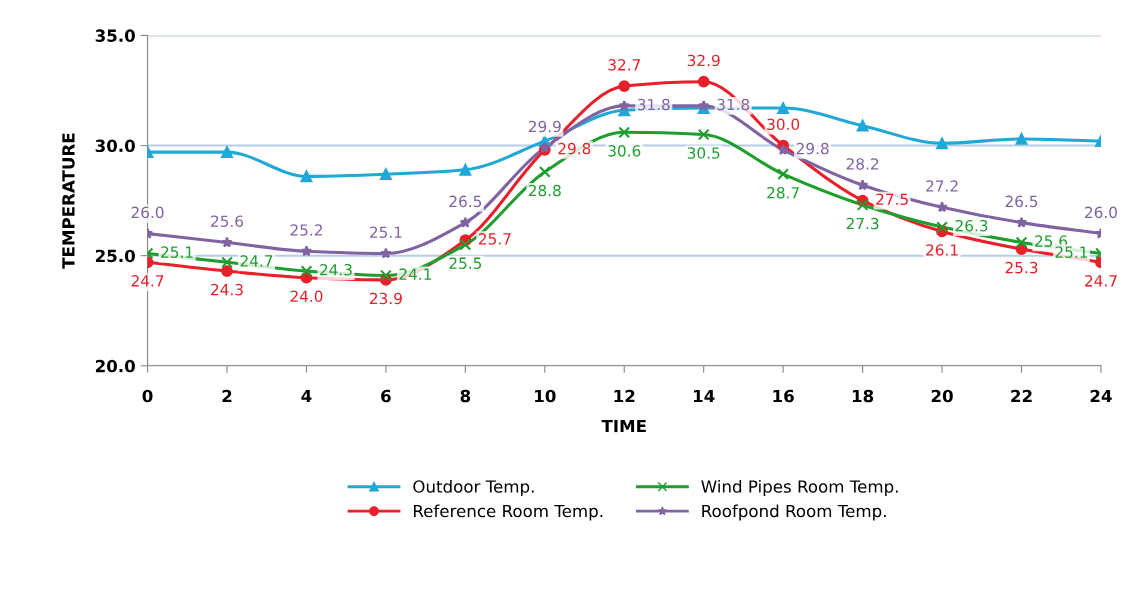 This screenshot has height=590, width=1135. I want to click on x-tick-label: 2, so click(227, 396).